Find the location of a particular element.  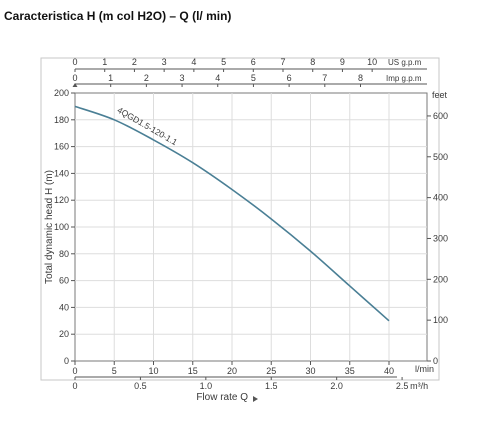

y-tick-label: 180 is located at coordinates (61, 120).